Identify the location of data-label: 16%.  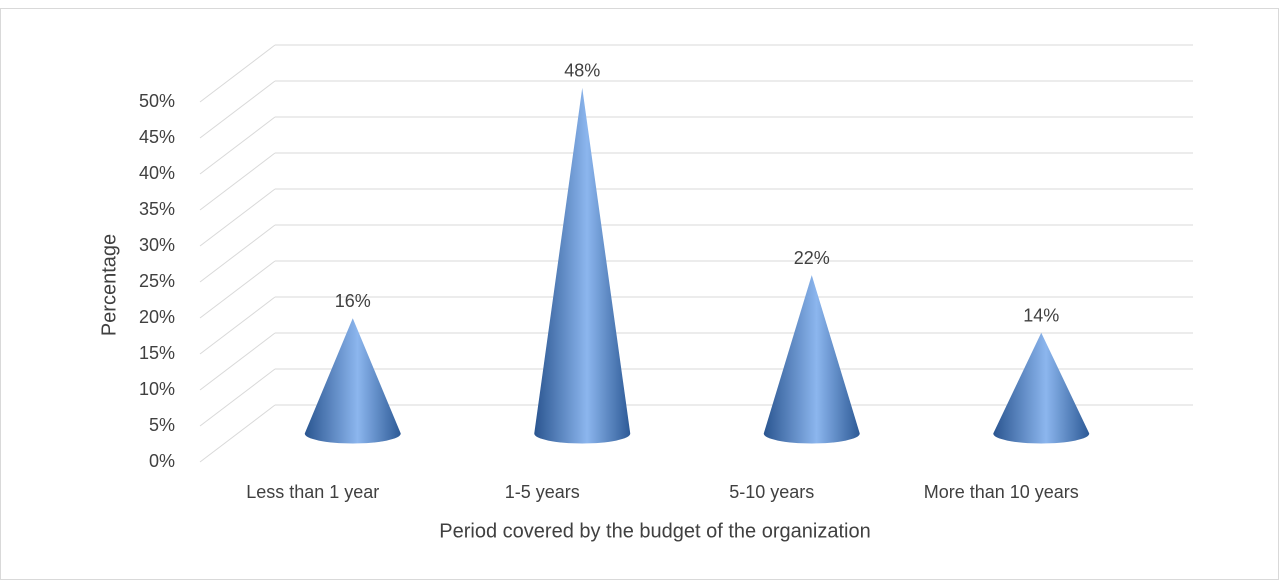
(353, 301).